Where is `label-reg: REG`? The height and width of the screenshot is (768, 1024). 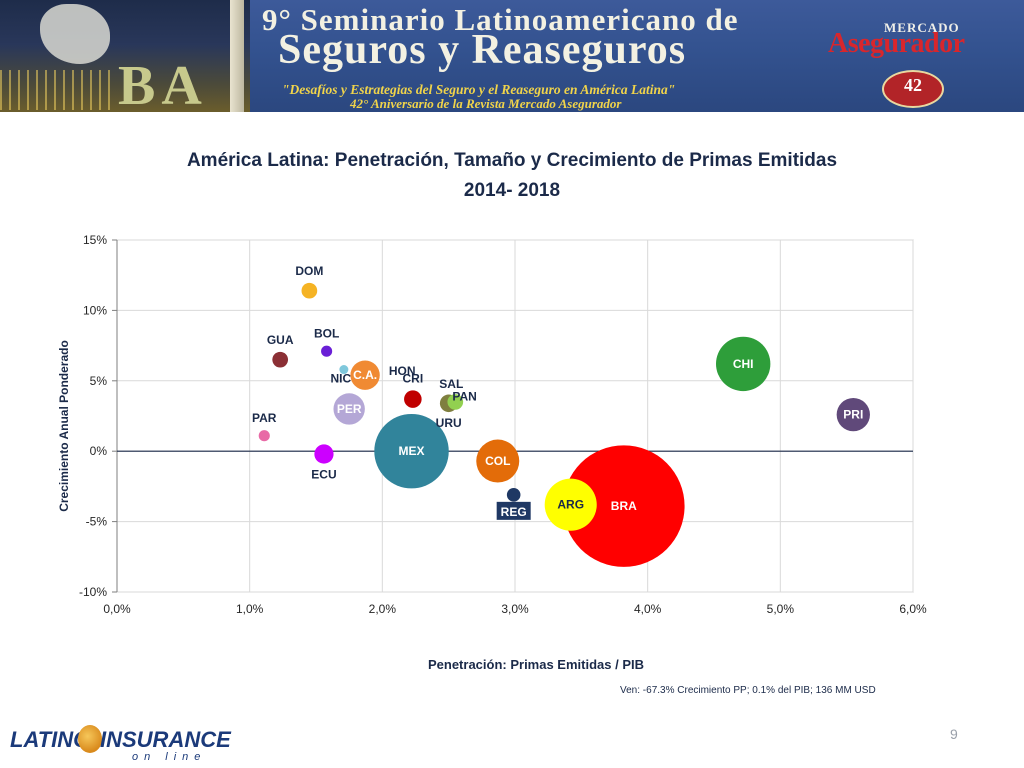 label-reg: REG is located at coordinates (514, 512).